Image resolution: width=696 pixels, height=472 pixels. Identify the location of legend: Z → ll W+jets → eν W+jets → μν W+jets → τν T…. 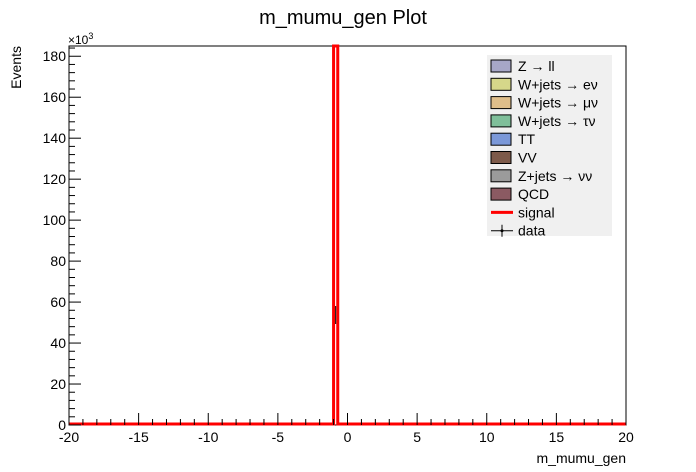
(549, 147).